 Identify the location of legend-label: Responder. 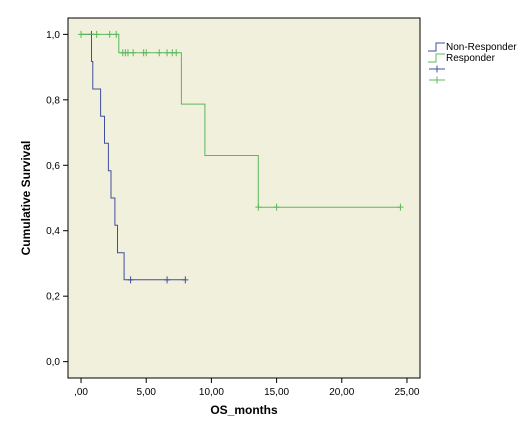
(471, 58).